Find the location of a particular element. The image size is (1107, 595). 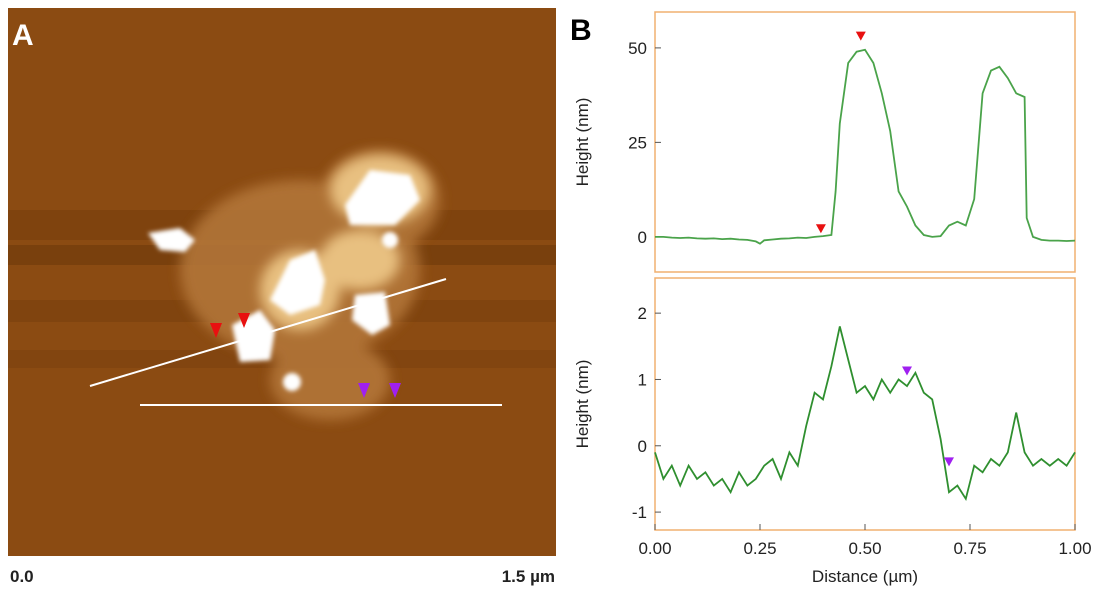

y-tick-label: 2 is located at coordinates (642, 313).